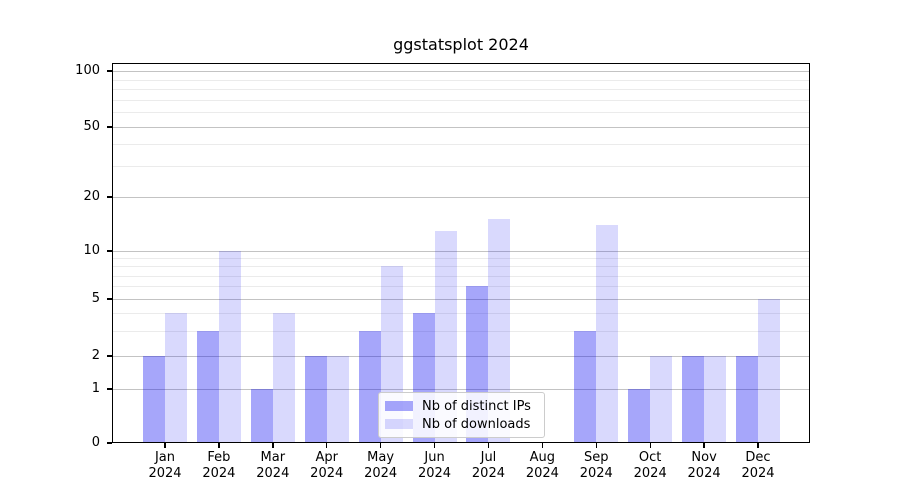 The height and width of the screenshot is (500, 900). Describe the element at coordinates (219, 465) in the screenshot. I see `x-tick-label: Feb 2024` at that location.